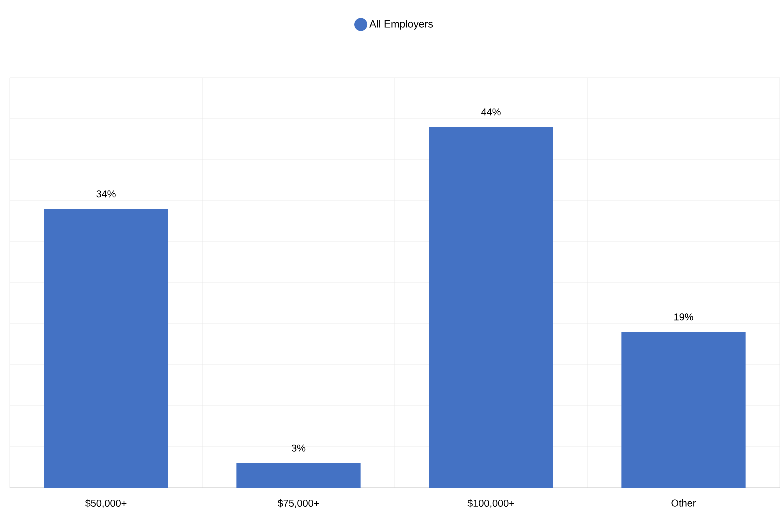  Describe the element at coordinates (684, 503) in the screenshot. I see `x-tick-label: Other` at that location.